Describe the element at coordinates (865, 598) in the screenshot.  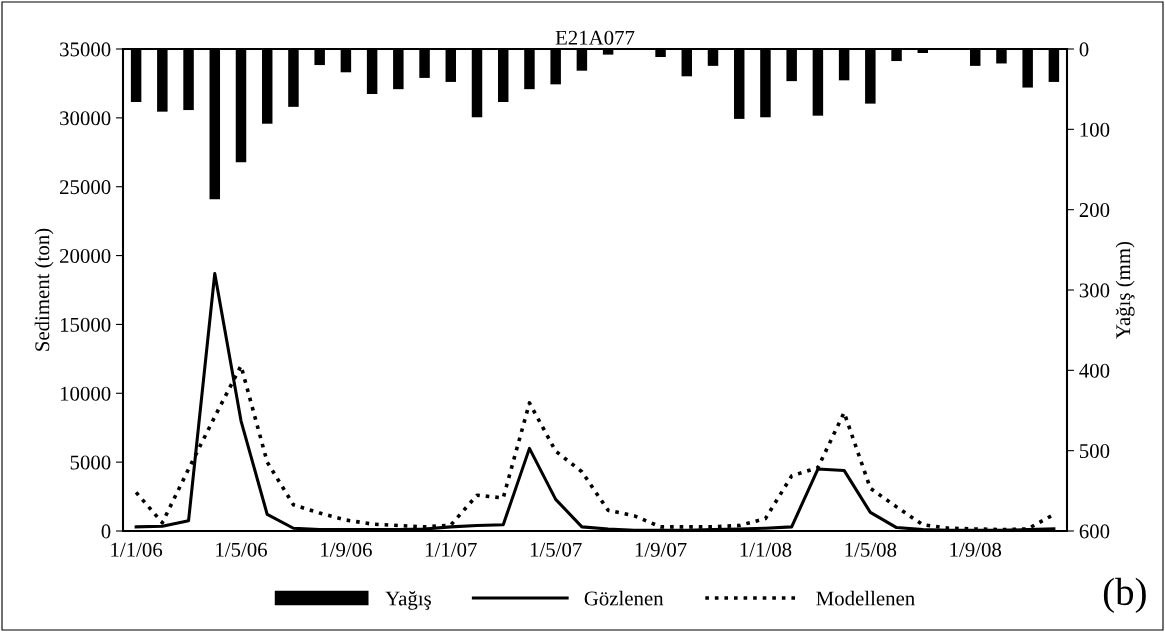
I see `legend-label: Modellenen` at that location.